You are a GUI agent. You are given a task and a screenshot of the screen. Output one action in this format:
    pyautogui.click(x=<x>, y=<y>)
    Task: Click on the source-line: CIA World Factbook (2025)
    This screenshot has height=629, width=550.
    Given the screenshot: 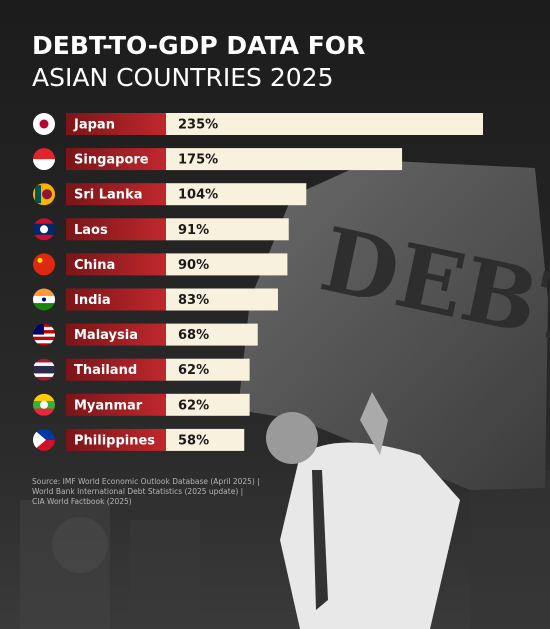 What is the action you would take?
    pyautogui.click(x=82, y=501)
    